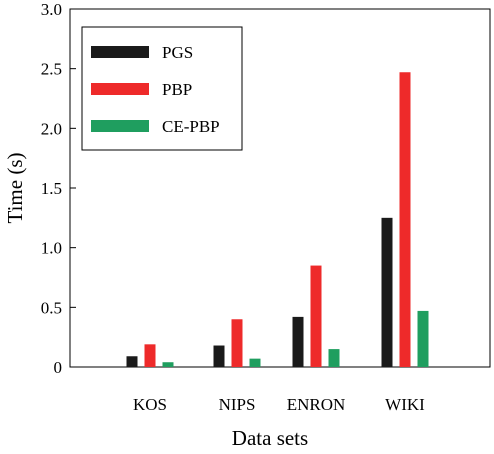 The image size is (494, 454). I want to click on bar-pgs-enron, so click(298, 341).